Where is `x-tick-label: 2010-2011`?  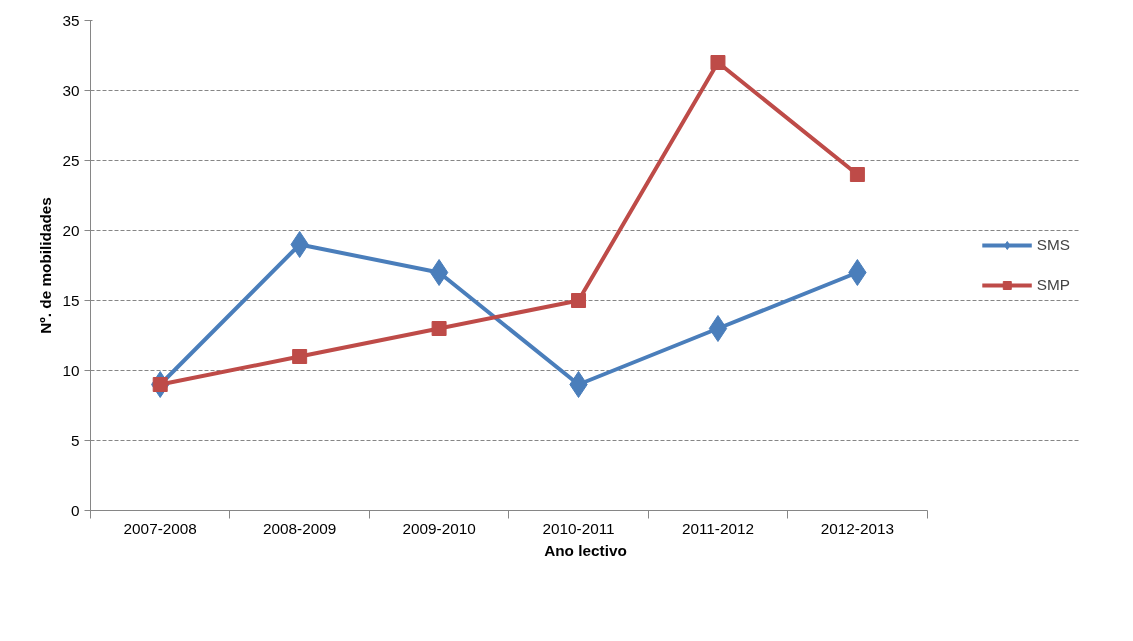 x-tick-label: 2010-2011 is located at coordinates (578, 528).